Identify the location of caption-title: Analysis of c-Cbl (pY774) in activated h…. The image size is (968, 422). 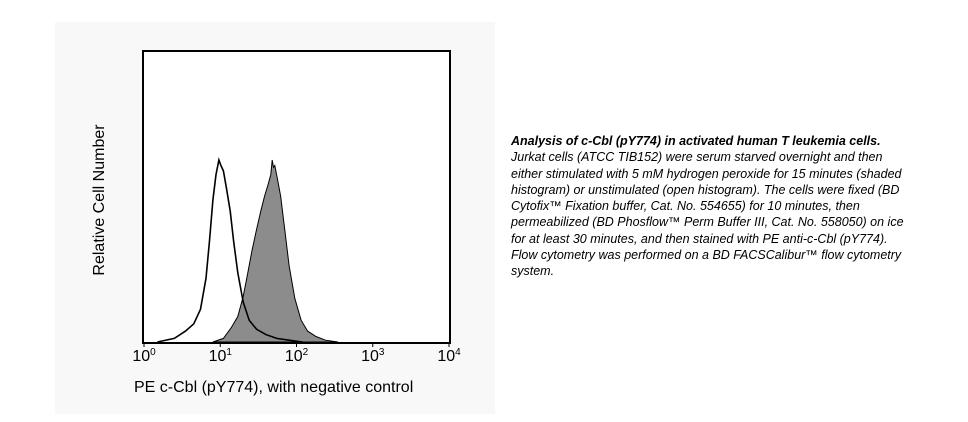
(696, 141).